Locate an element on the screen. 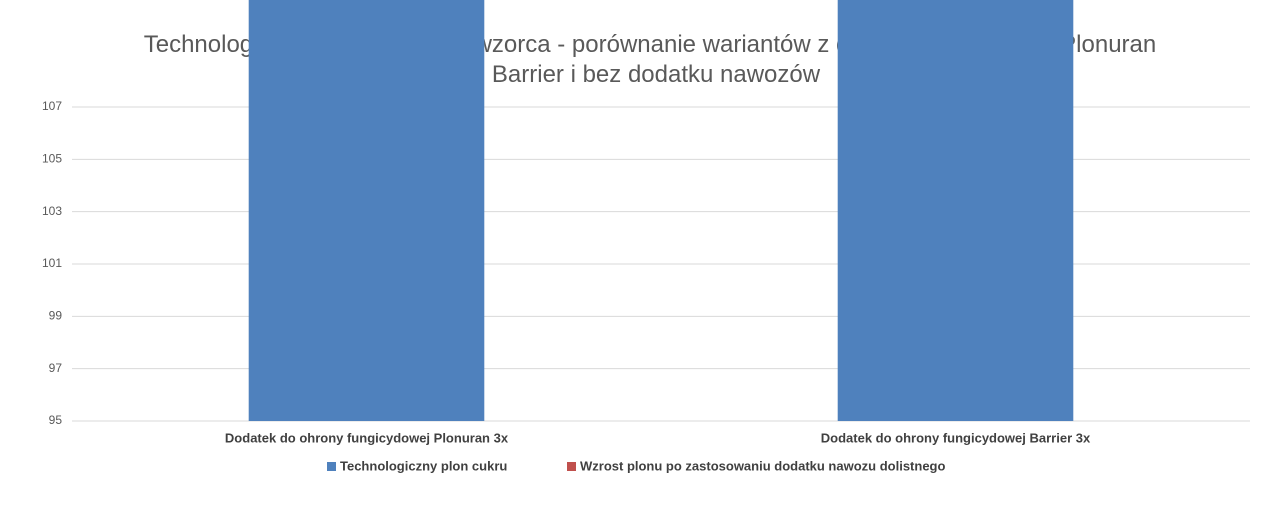  y-tick-label: 97 is located at coordinates (56, 368).